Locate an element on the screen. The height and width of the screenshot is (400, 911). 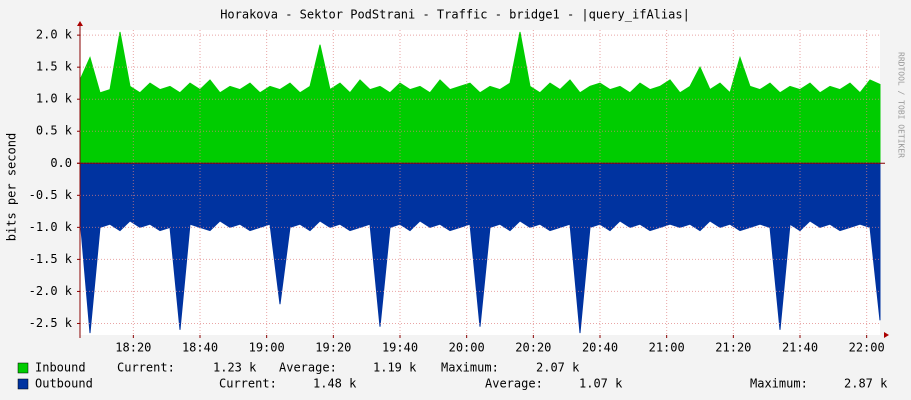
legend-label: Inbound is located at coordinates (60, 368).